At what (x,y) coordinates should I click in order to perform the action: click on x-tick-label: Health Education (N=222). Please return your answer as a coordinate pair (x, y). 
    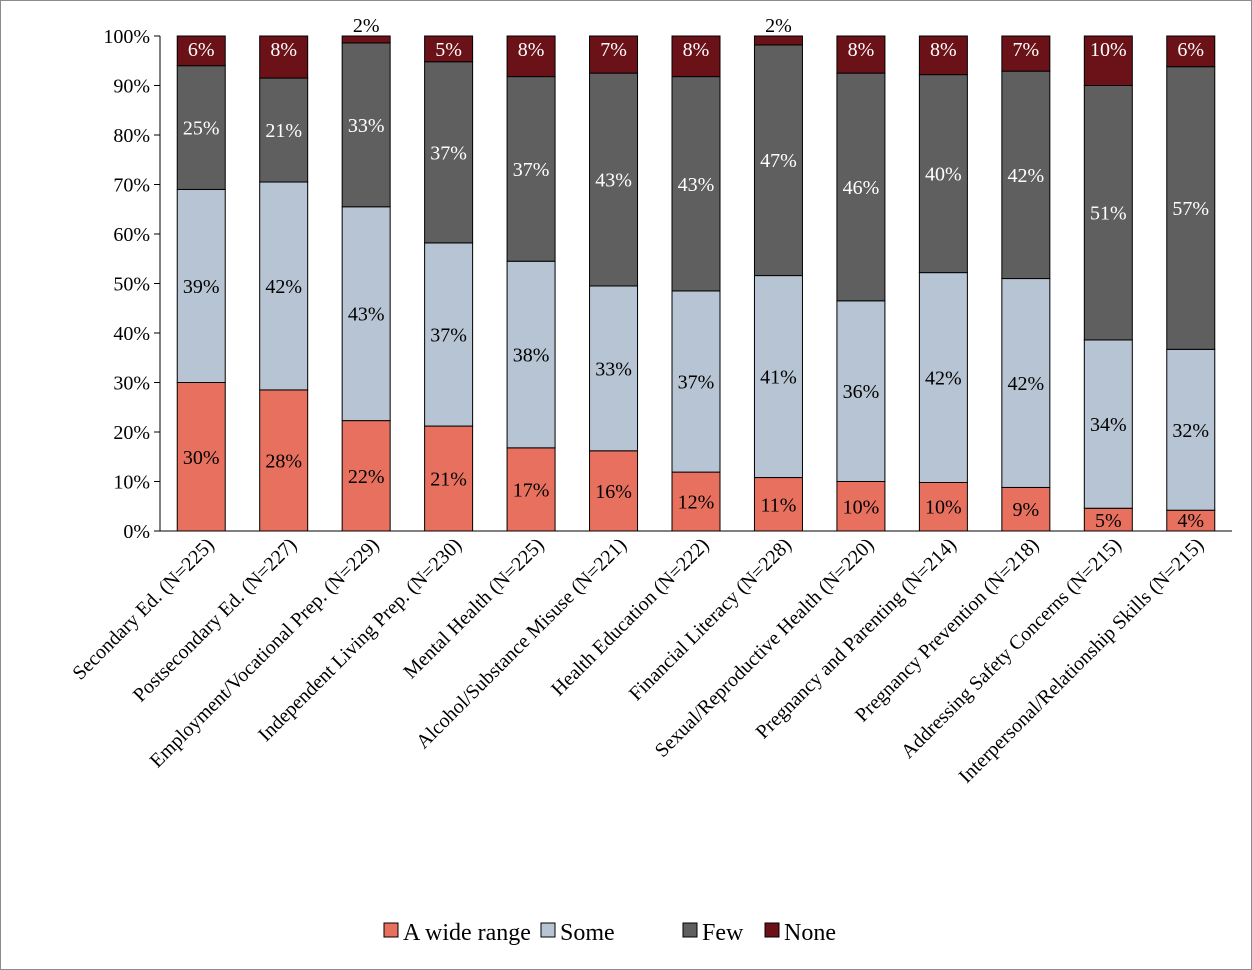
    Looking at the image, I should click on (630, 617).